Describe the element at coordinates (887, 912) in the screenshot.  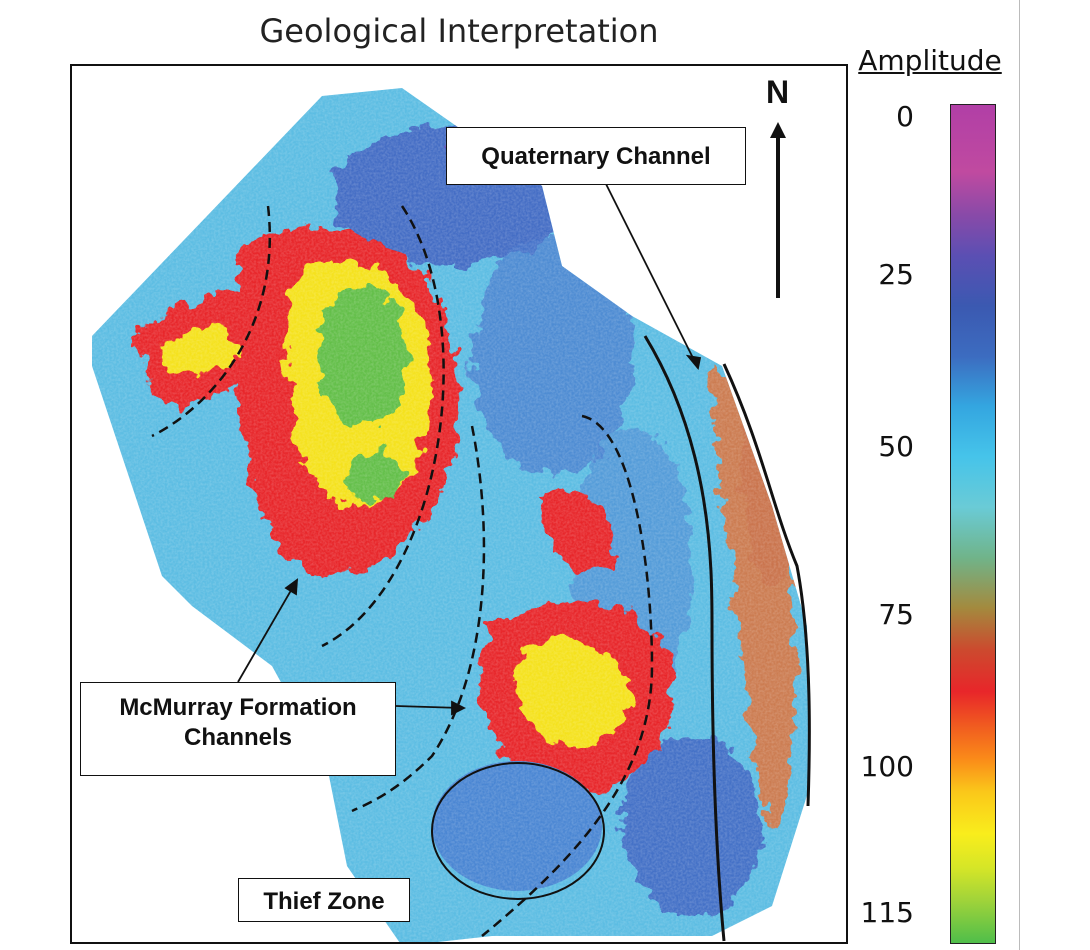
I see `colorbar-tick-115: 115` at that location.